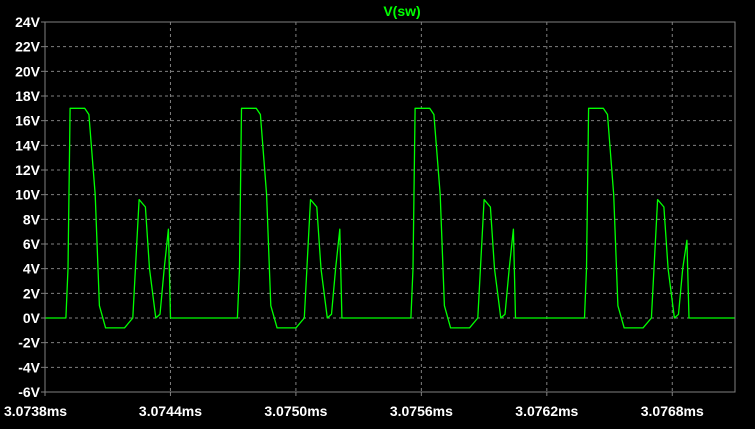 This screenshot has width=755, height=429. I want to click on x-tick-label: 3.0756ms, so click(421, 411).